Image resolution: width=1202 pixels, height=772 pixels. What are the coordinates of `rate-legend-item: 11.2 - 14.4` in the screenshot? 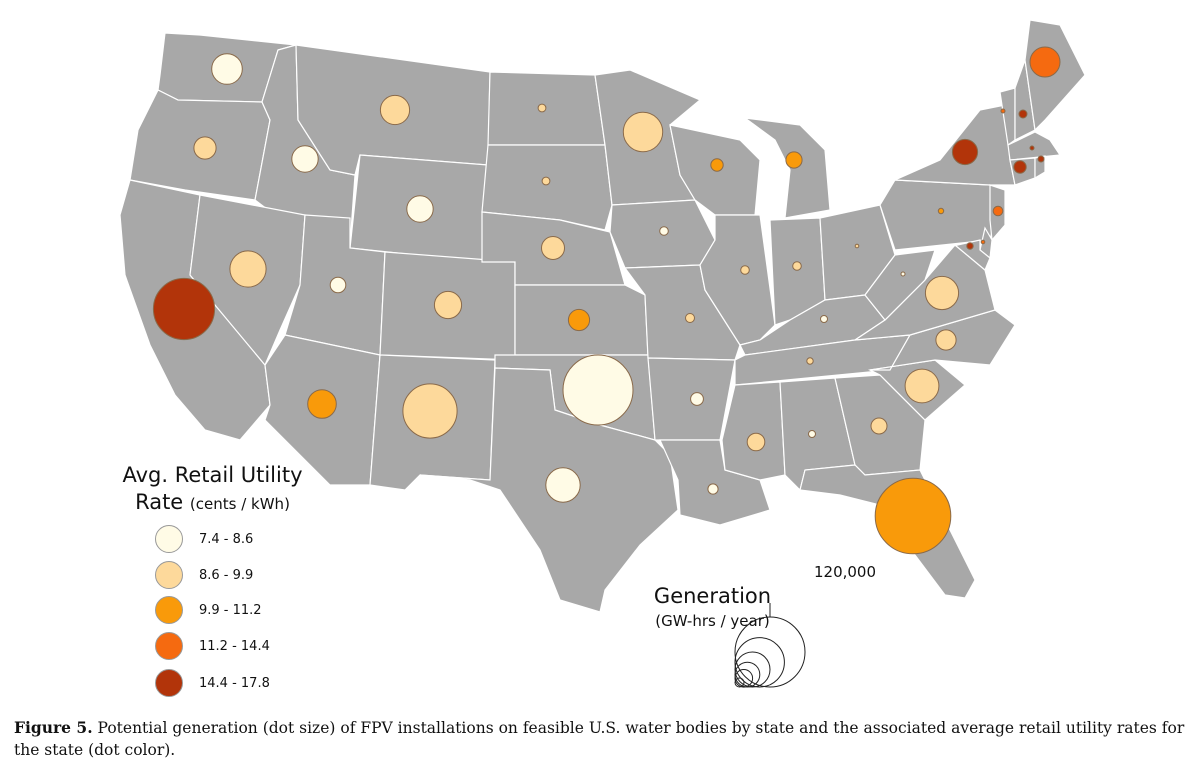 It's located at (212, 646).